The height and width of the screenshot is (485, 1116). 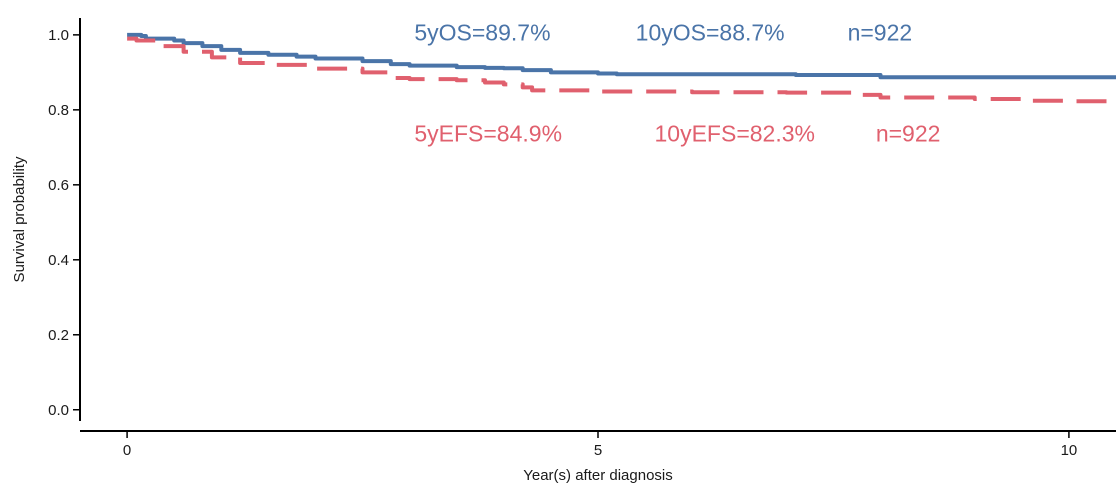 I want to click on y-axis-title: Survival probability, so click(x=19, y=219).